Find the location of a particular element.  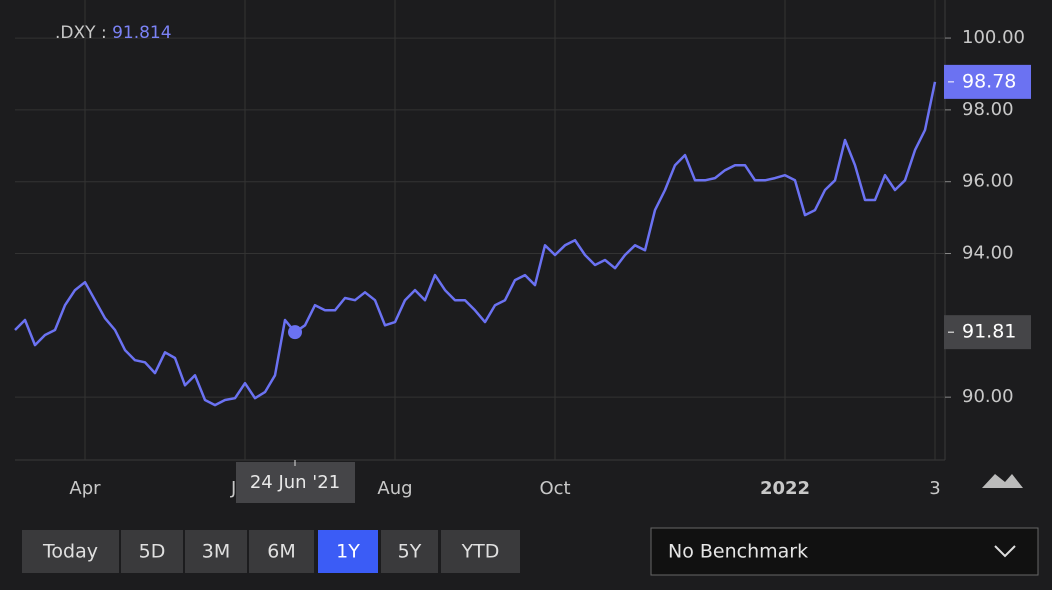

x-tick-label: 2022 is located at coordinates (785, 488).